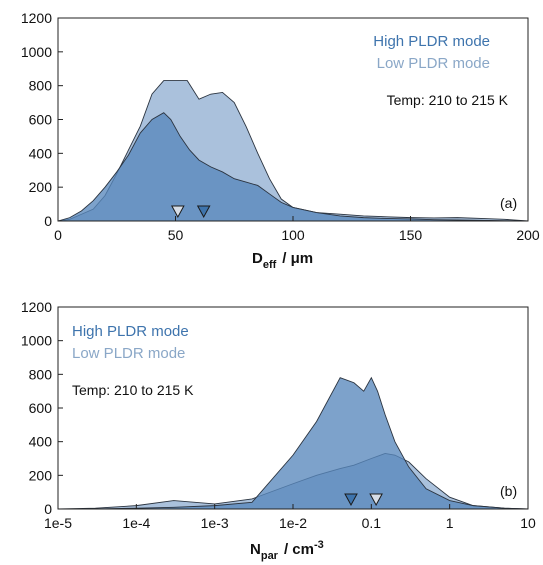  I want to click on legend-low-pldr-a: Low PLDR mode, so click(433, 63).